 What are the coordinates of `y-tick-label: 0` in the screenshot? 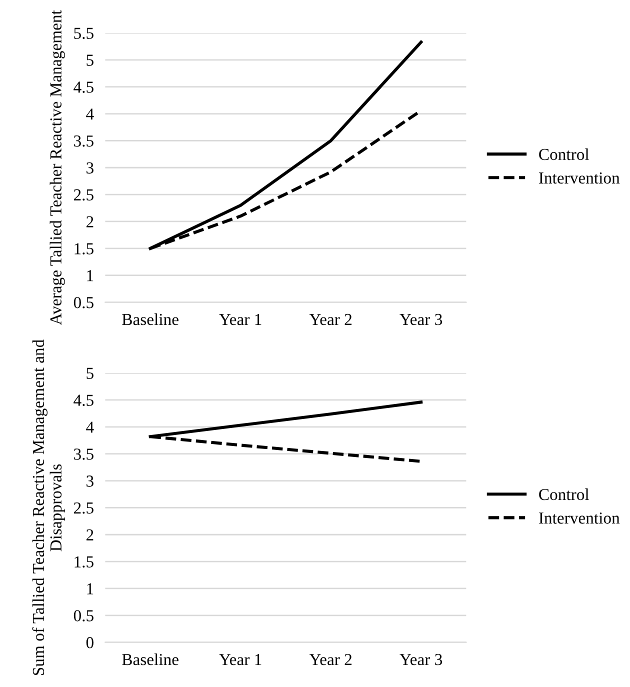 It's located at (90, 642).